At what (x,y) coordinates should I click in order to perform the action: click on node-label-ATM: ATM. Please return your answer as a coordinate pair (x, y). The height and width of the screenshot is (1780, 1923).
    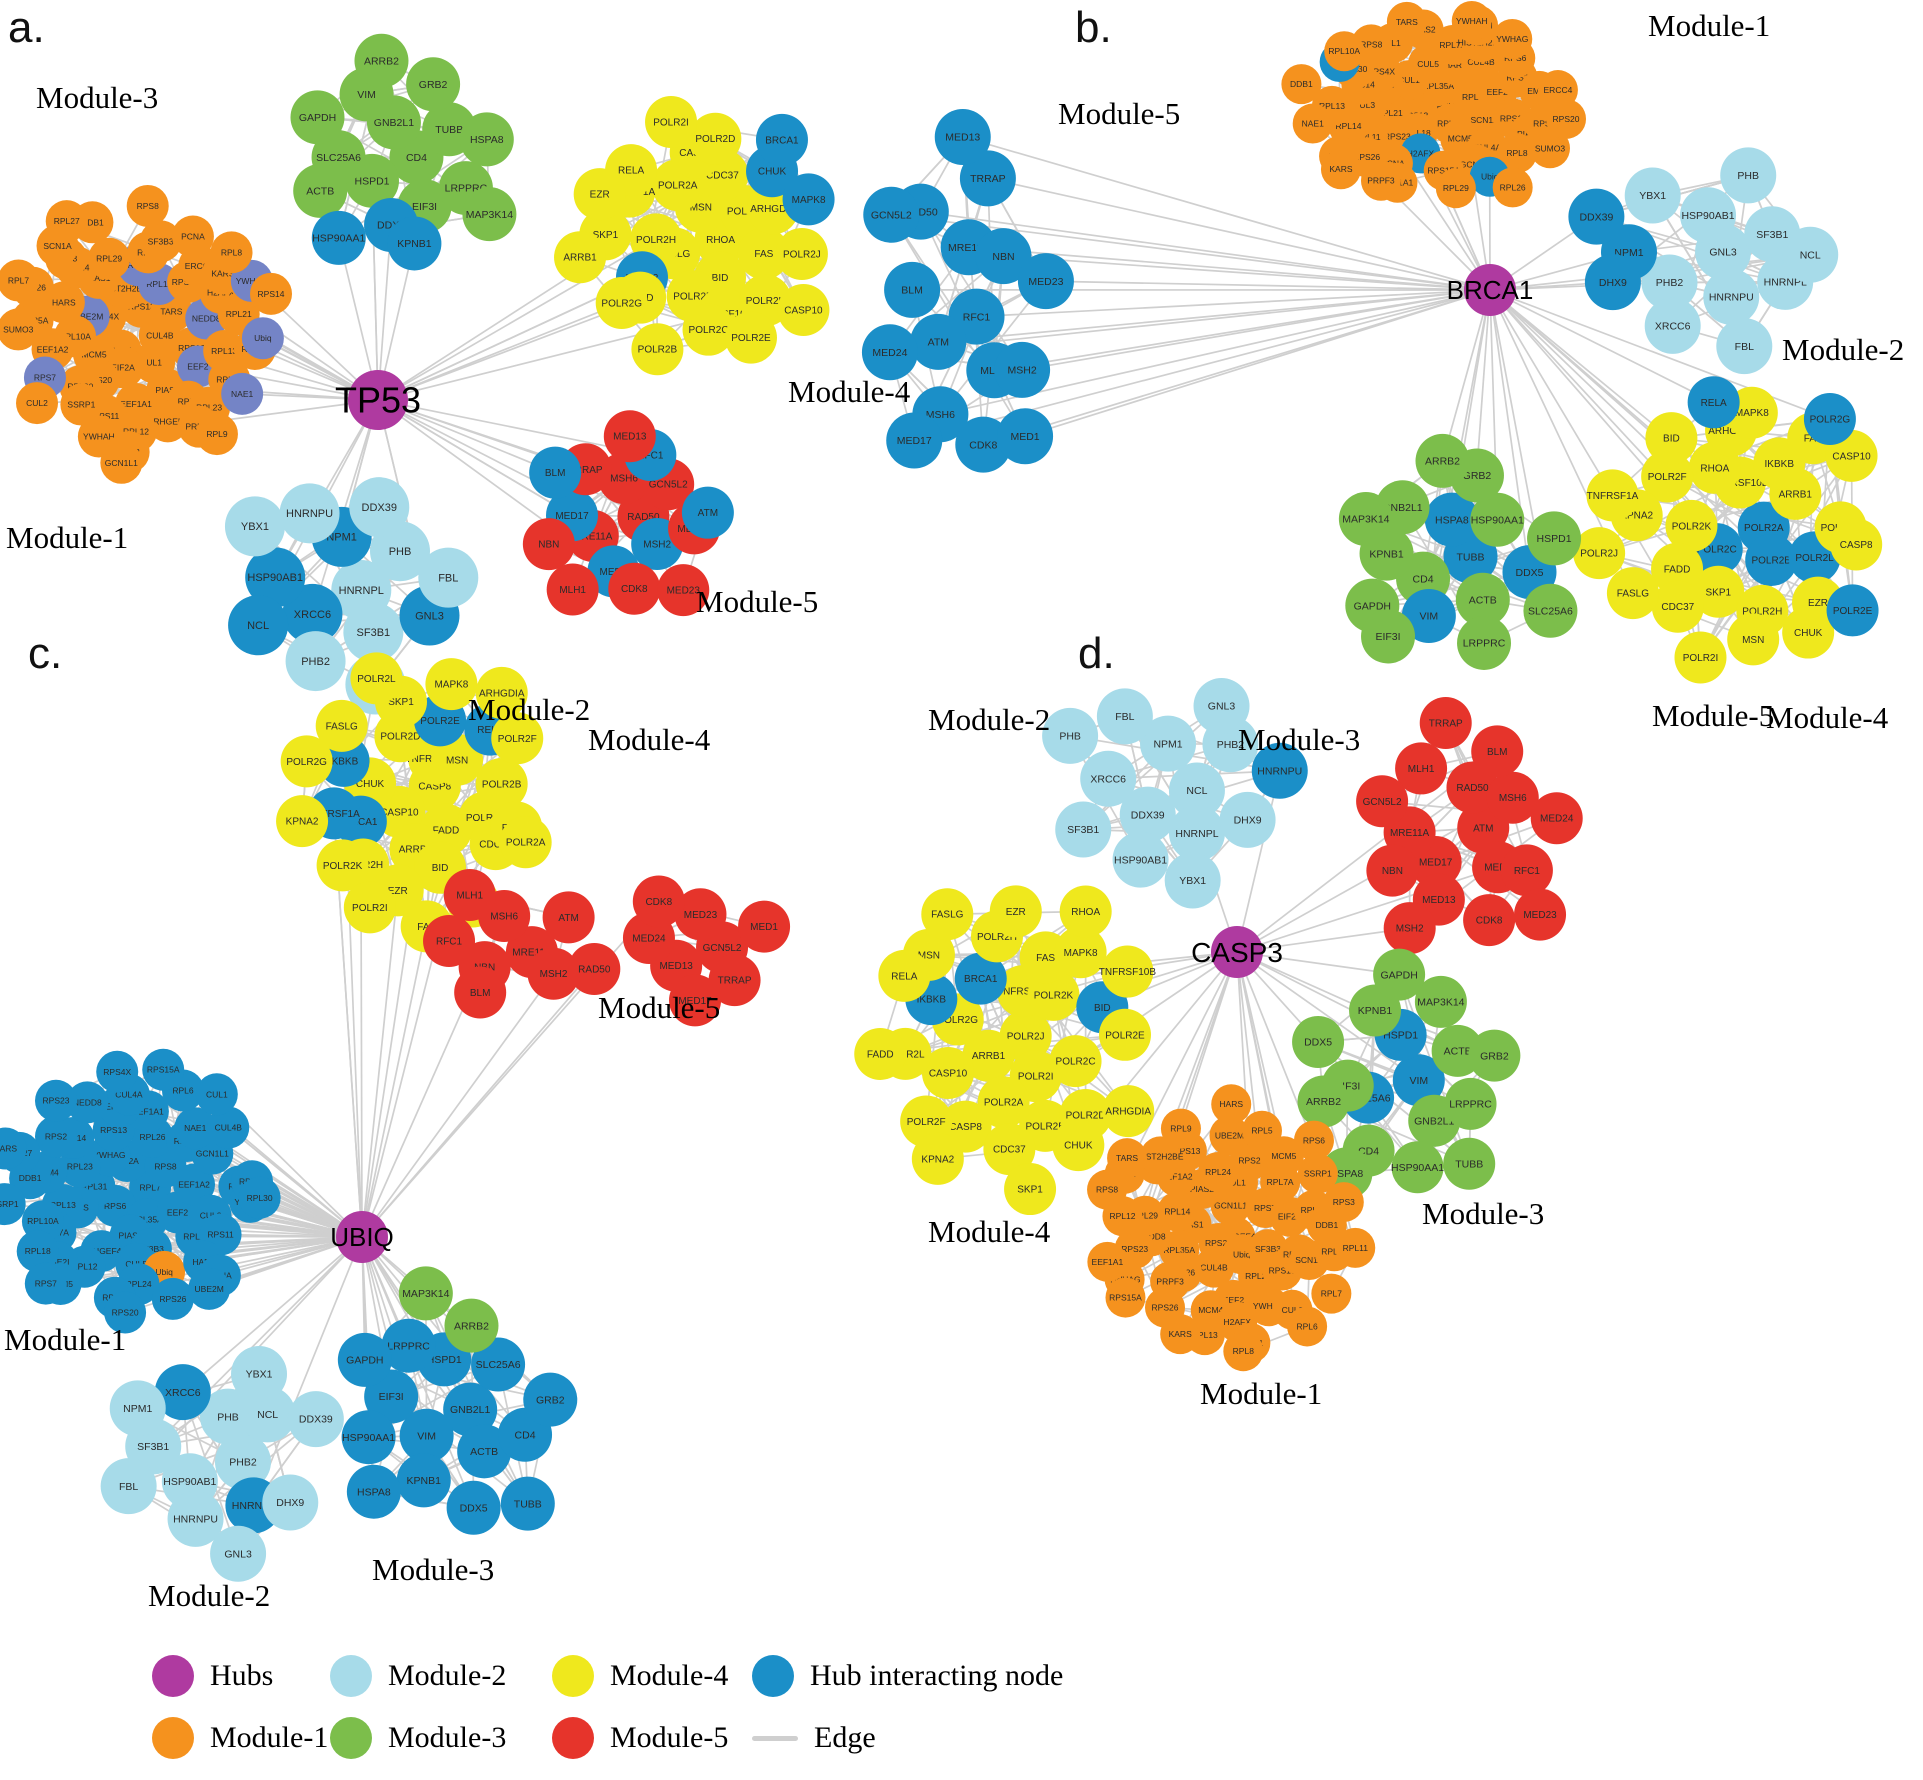
    Looking at the image, I should click on (568, 918).